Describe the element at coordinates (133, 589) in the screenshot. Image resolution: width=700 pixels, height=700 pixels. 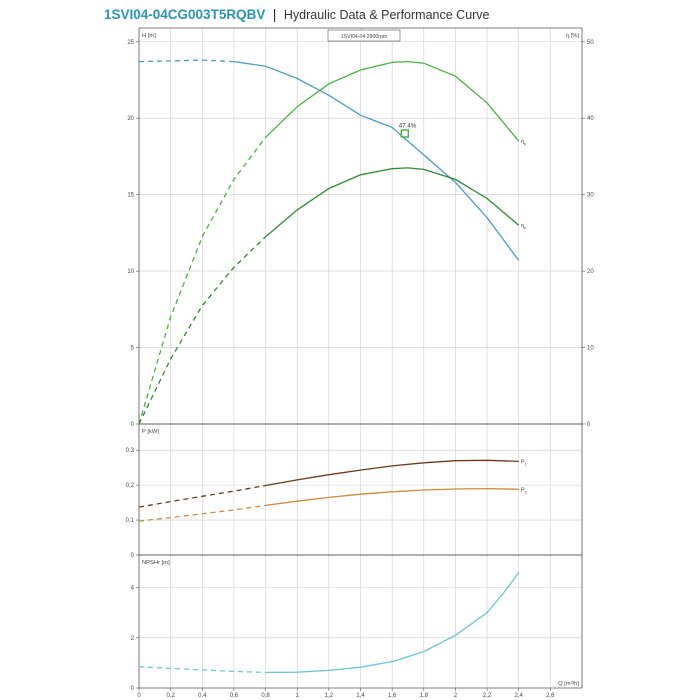
I see `y-tick-label: 4` at that location.